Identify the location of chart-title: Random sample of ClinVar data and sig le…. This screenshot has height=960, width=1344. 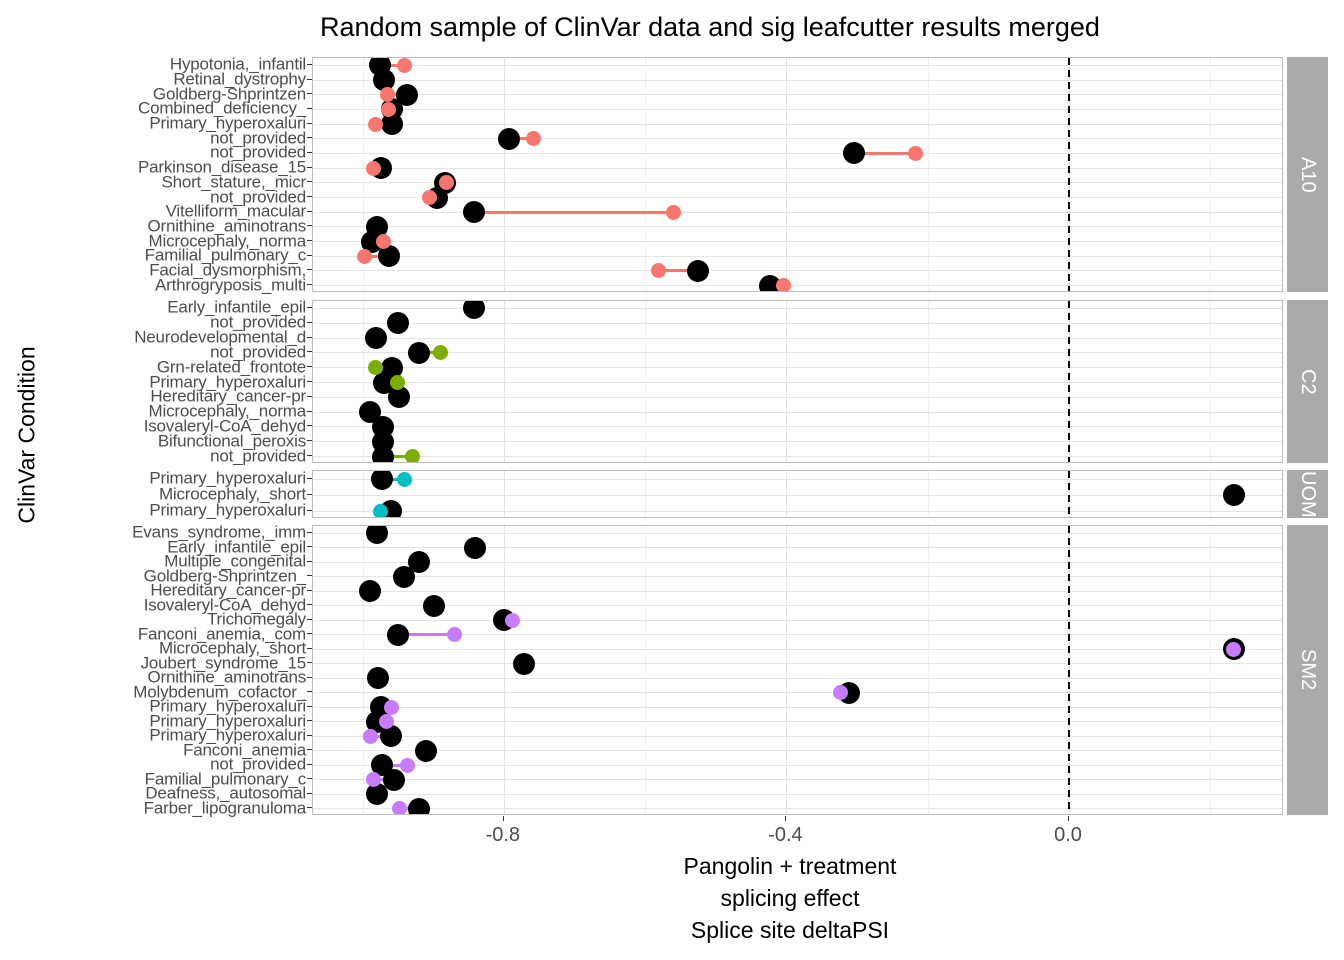
(710, 27).